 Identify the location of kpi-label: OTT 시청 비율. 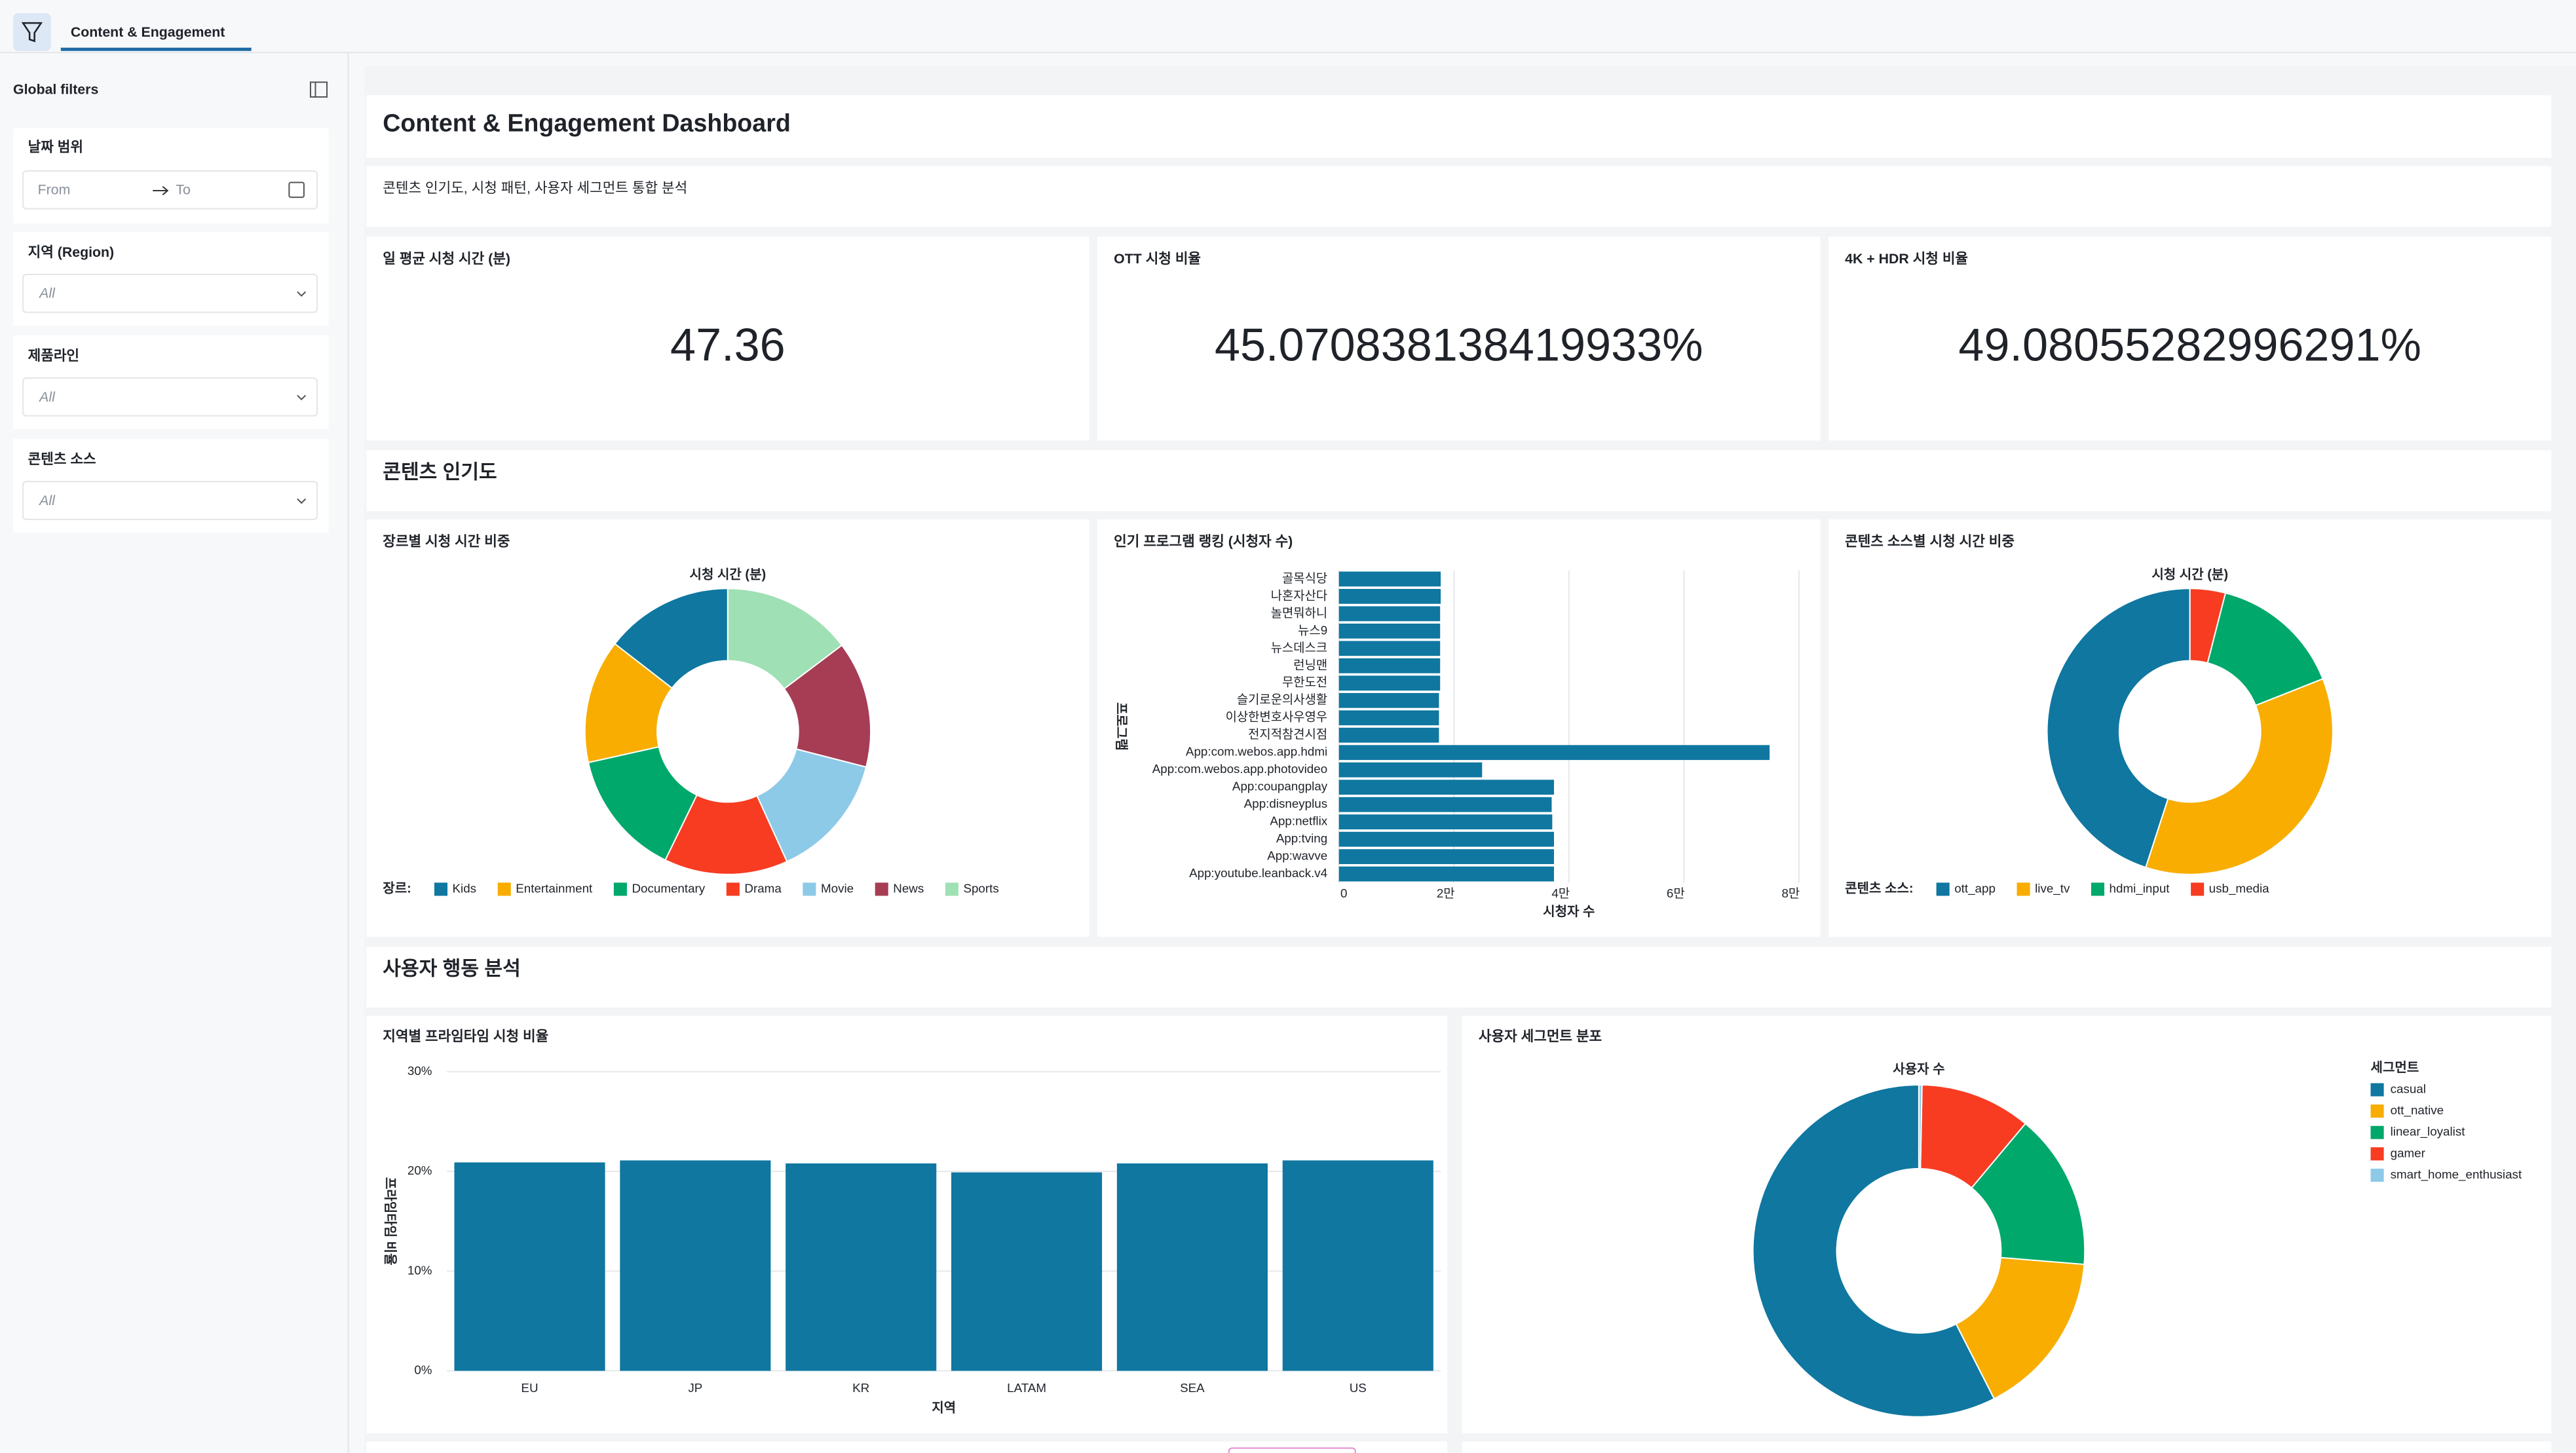
(1157, 259).